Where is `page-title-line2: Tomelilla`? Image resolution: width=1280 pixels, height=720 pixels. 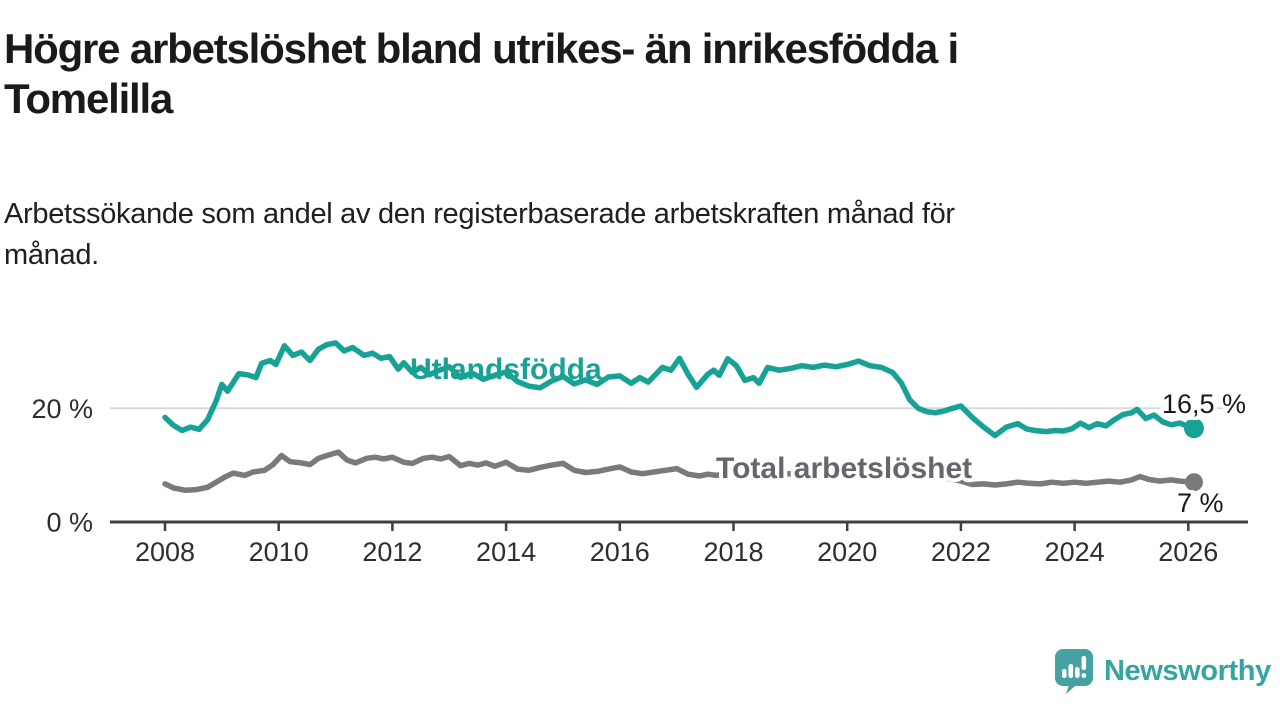 page-title-line2: Tomelilla is located at coordinates (88, 98).